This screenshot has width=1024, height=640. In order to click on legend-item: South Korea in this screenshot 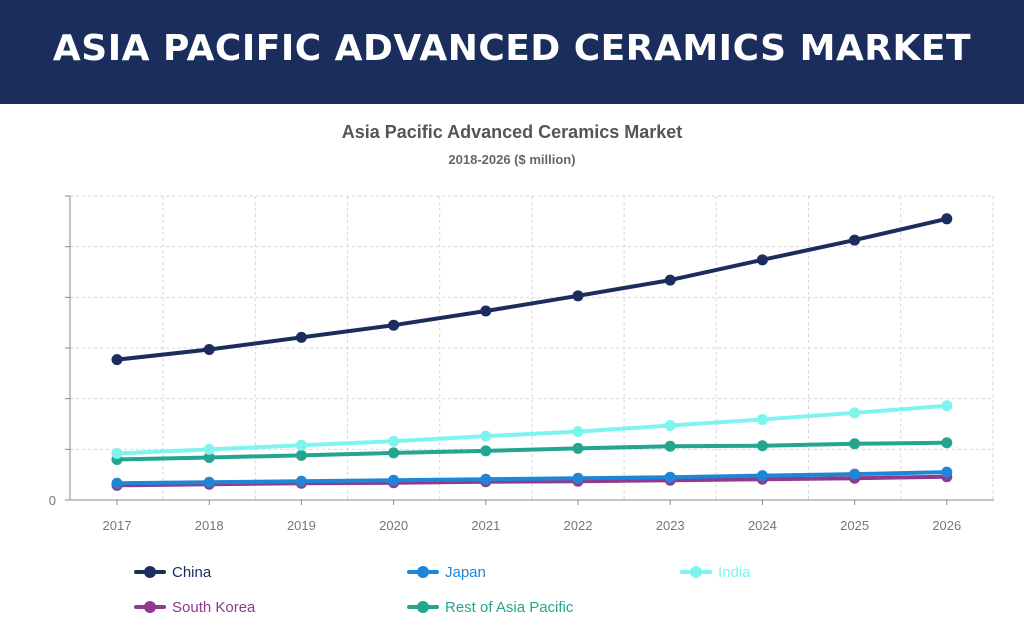, I will do `click(194, 607)`.